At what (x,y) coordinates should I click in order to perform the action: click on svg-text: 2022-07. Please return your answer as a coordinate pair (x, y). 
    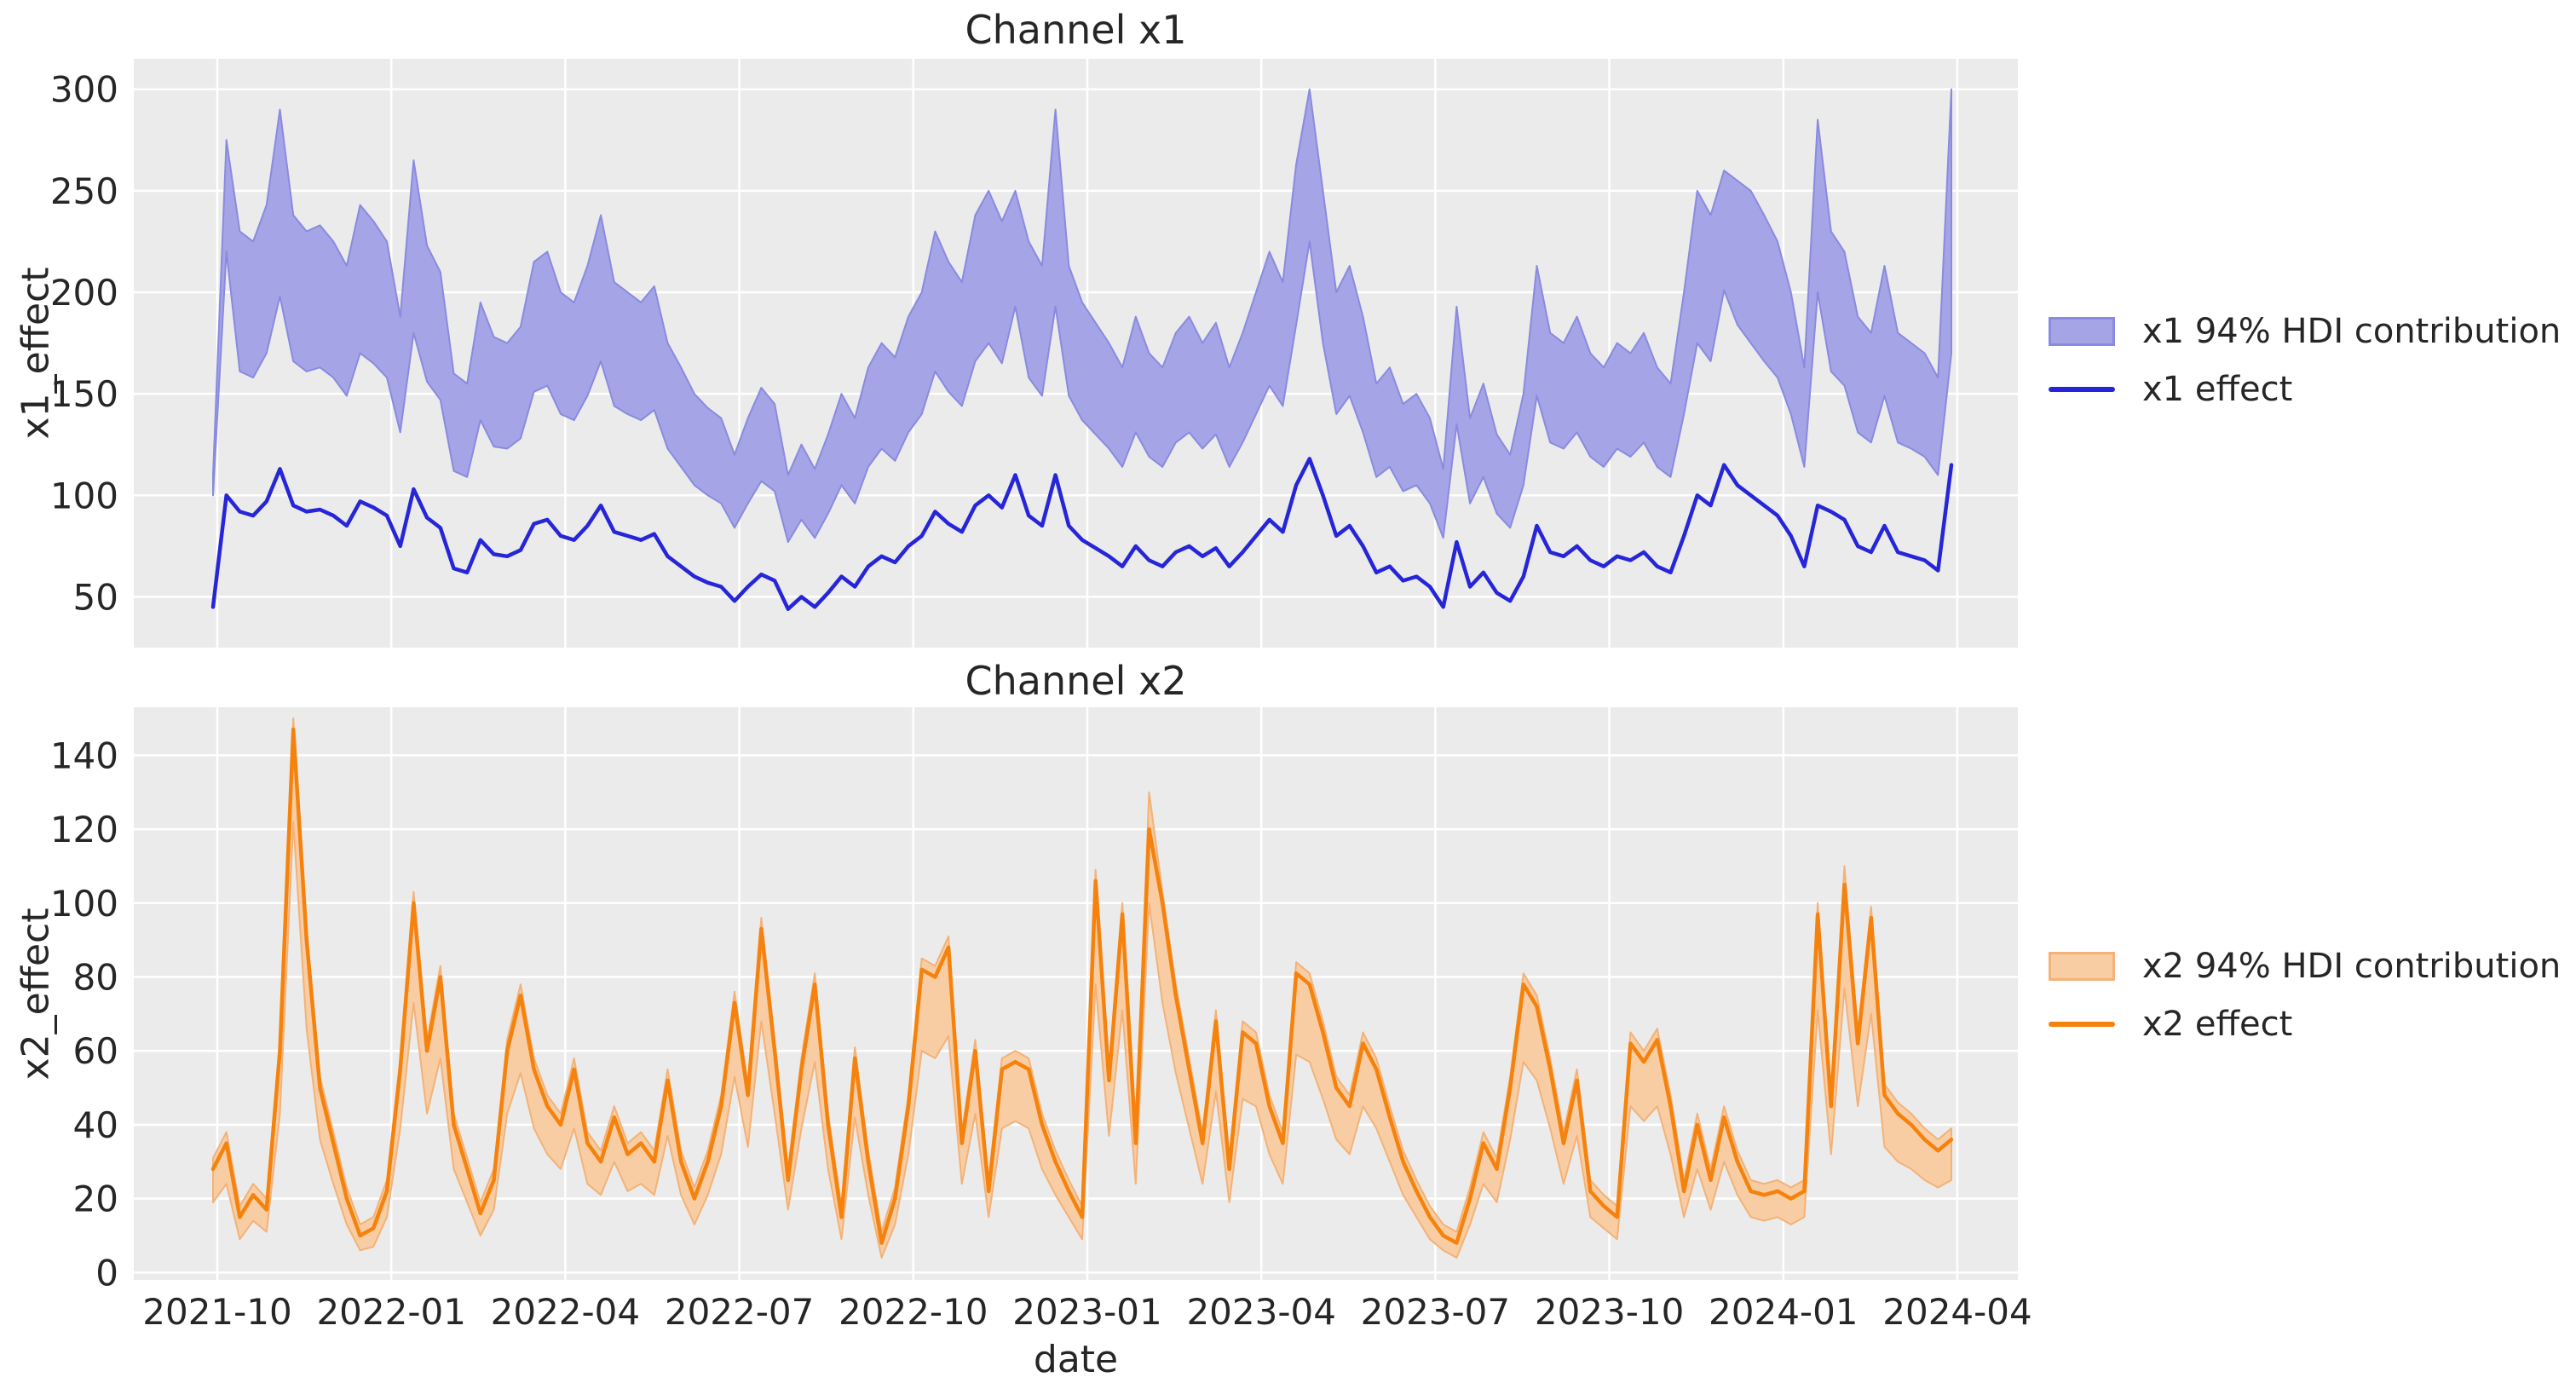
    Looking at the image, I should click on (740, 1312).